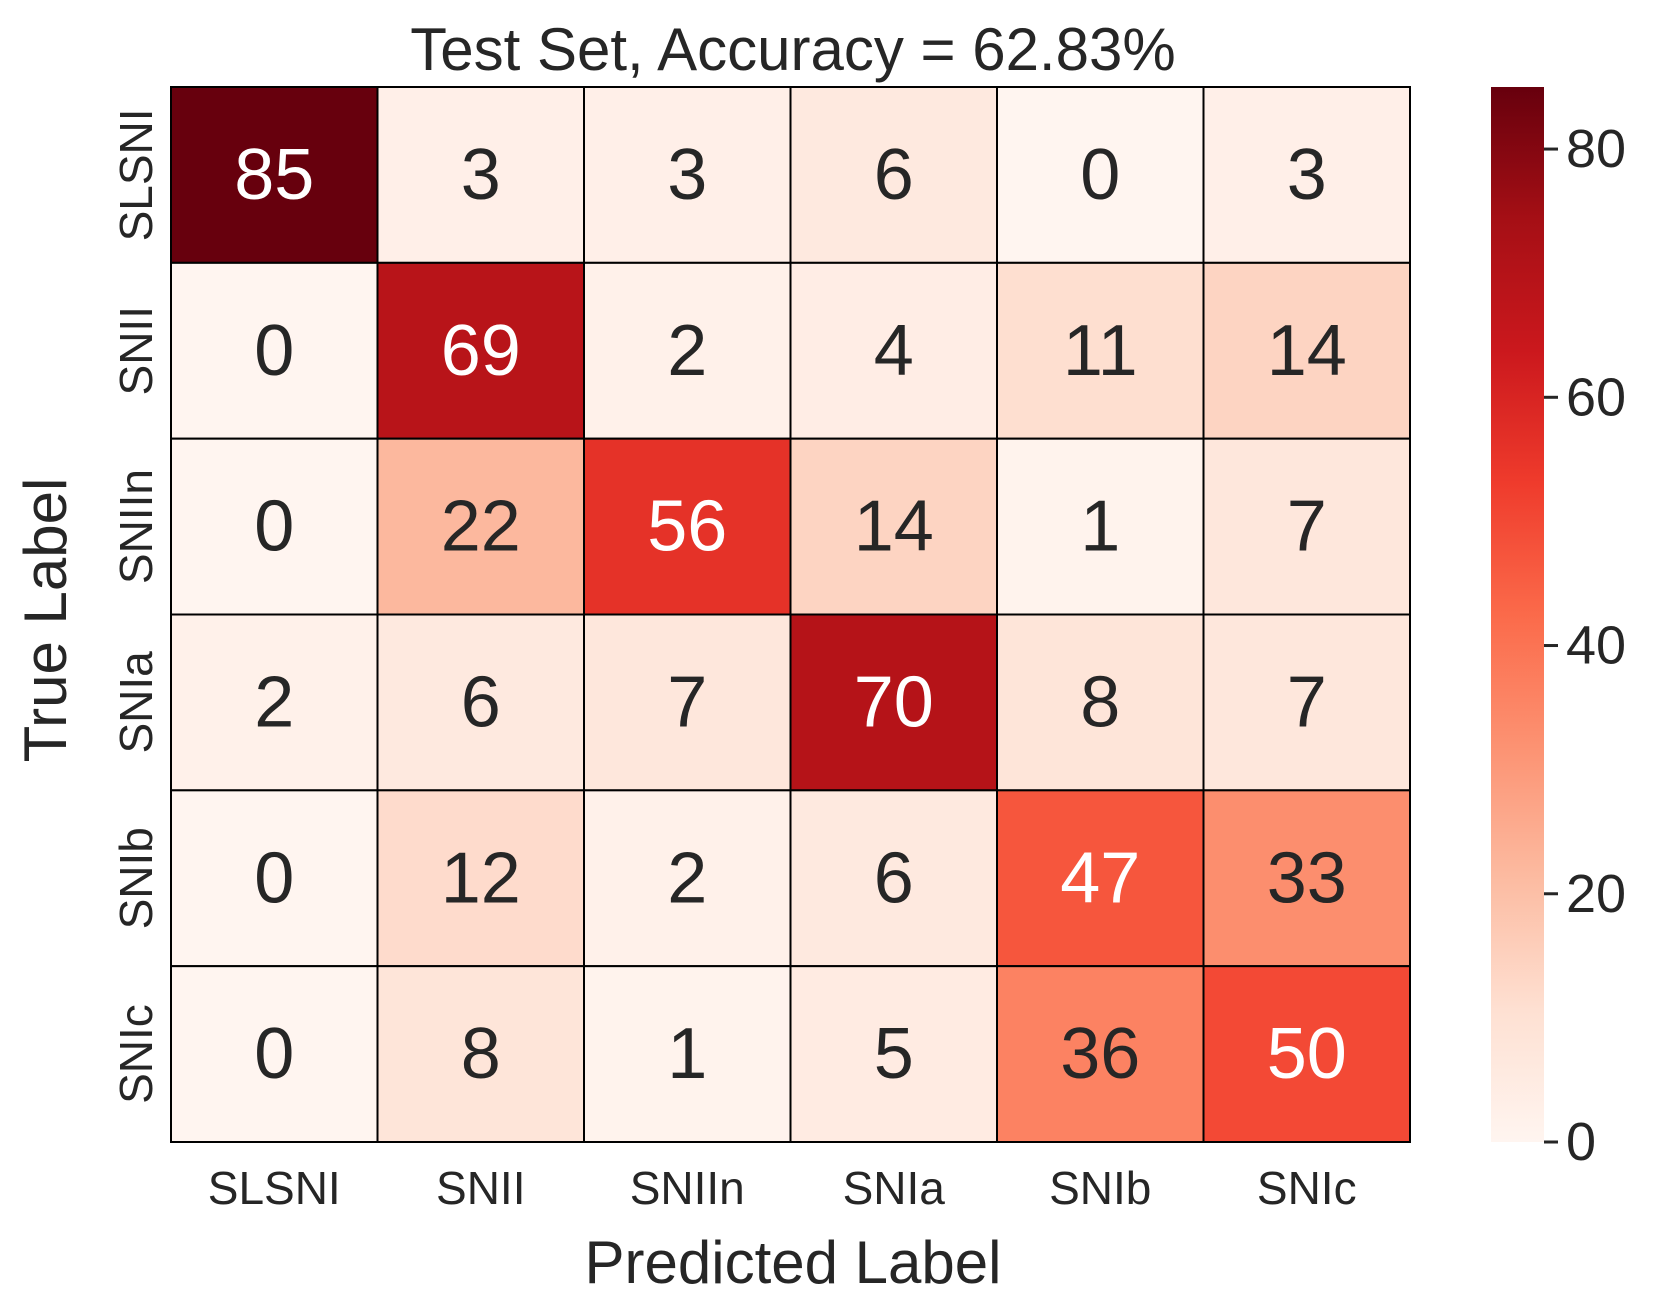 This screenshot has width=1655, height=1313. What do you see at coordinates (894, 1188) in the screenshot?
I see `x-tick-SNIa: SNIa` at bounding box center [894, 1188].